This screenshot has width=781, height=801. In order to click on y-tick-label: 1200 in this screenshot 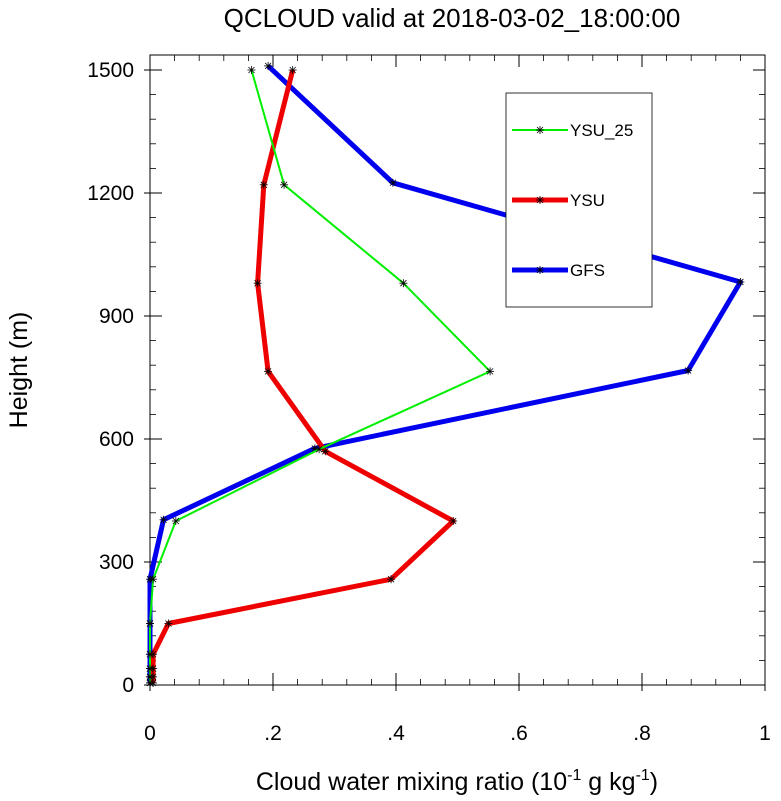, I will do `click(110, 193)`.